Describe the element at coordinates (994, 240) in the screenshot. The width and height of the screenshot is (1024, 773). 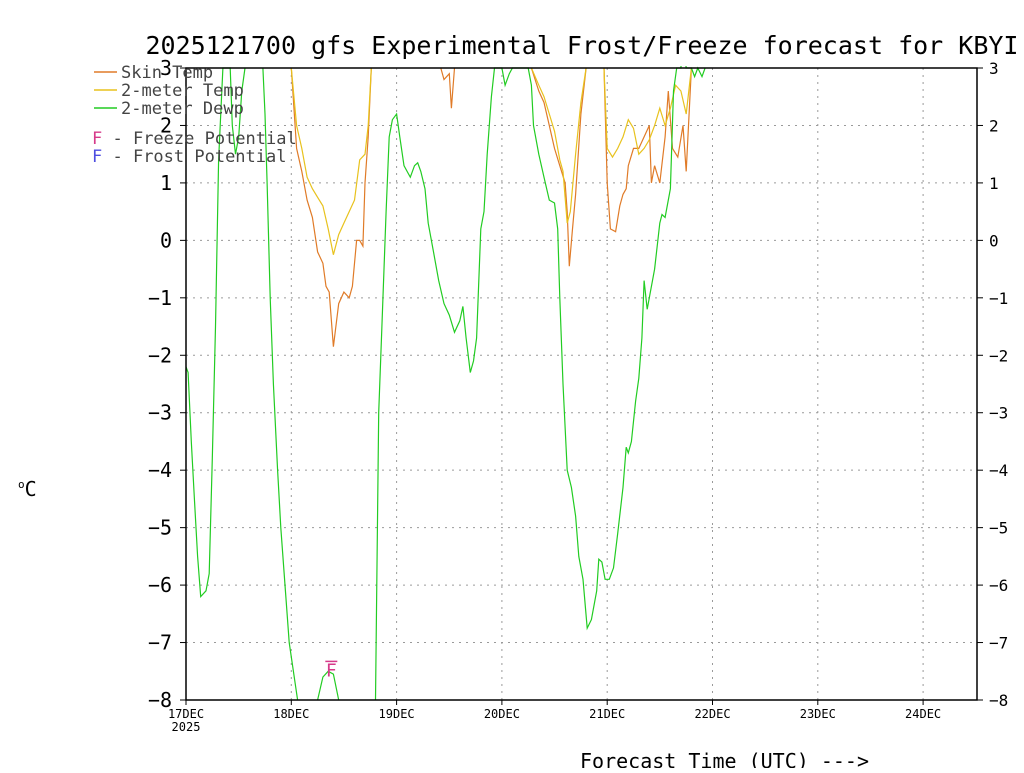
I see `y-tick-label-right: 0` at that location.